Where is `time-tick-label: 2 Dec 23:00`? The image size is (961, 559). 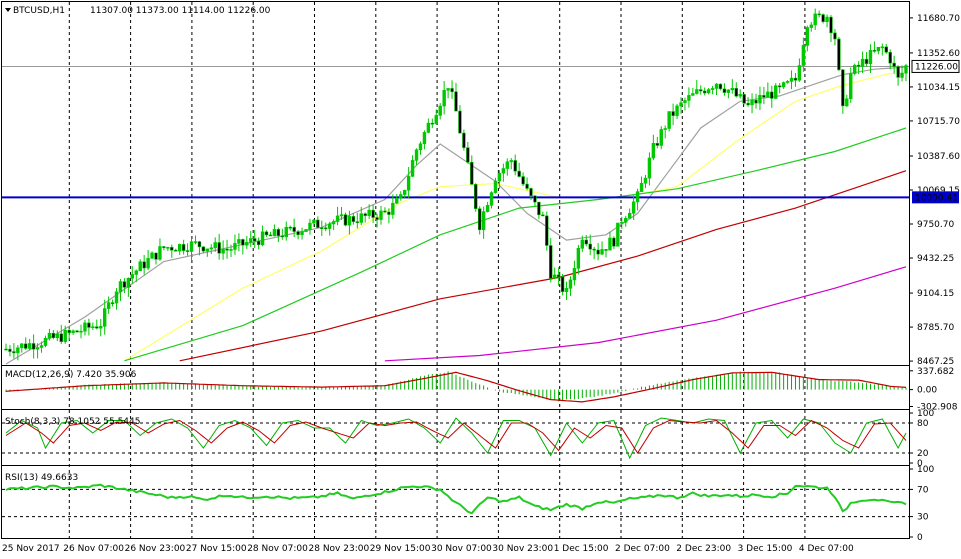
time-tick-label: 2 Dec 23:00 is located at coordinates (703, 549).